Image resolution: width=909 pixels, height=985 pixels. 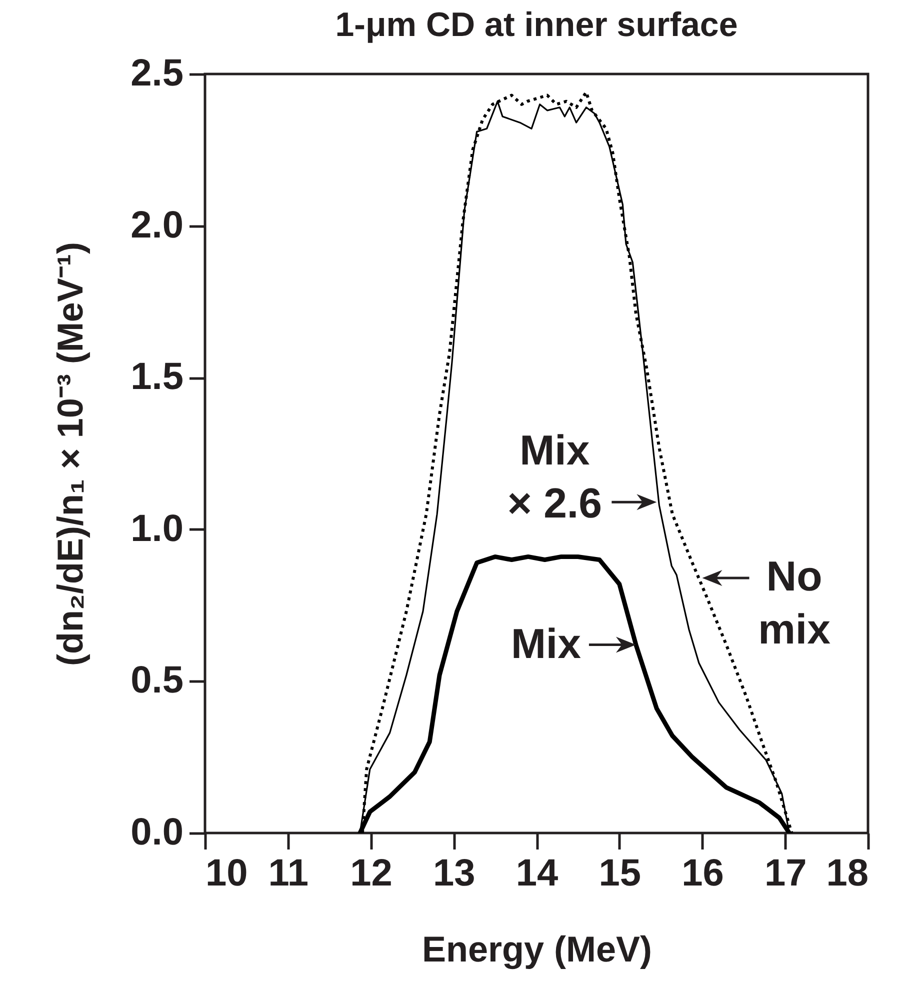 What do you see at coordinates (288, 873) in the screenshot?
I see `x-tick-label: 11` at bounding box center [288, 873].